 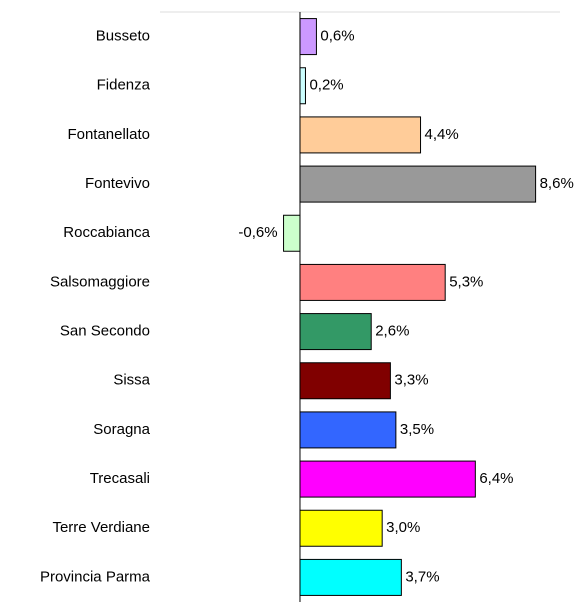 What do you see at coordinates (117, 183) in the screenshot?
I see `category-label: Fontevivo` at bounding box center [117, 183].